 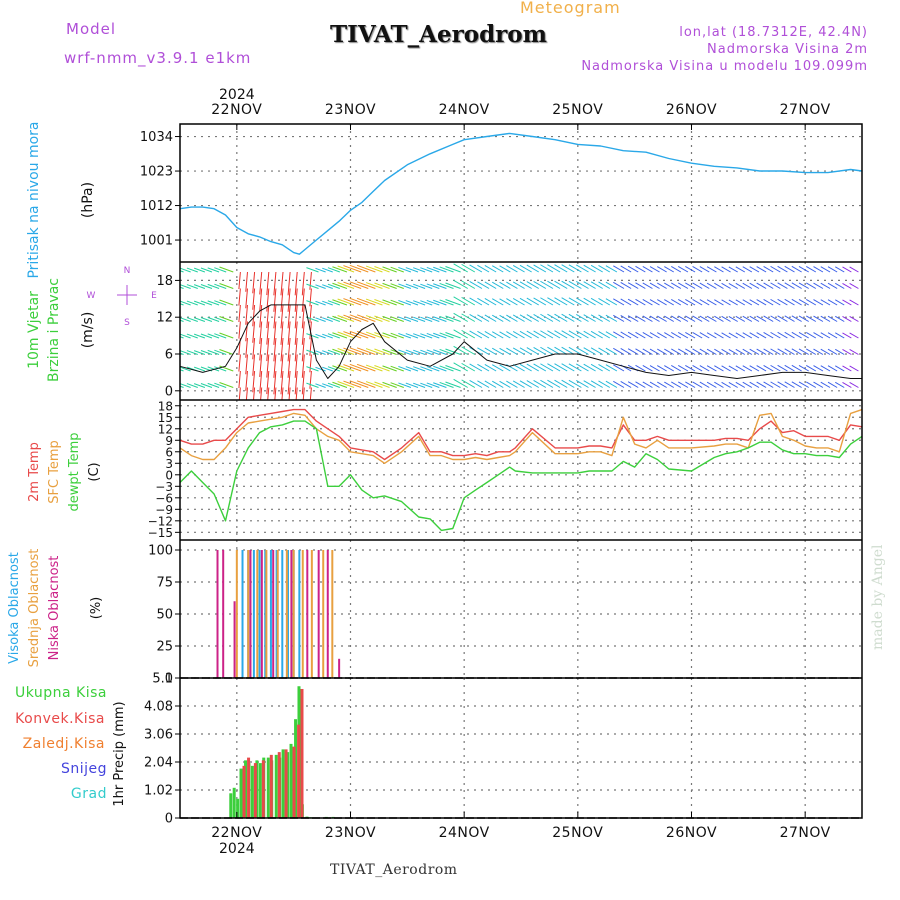 I want to click on model-name: wrf-nmm_v3.9.1 e1km, so click(x=158, y=58).